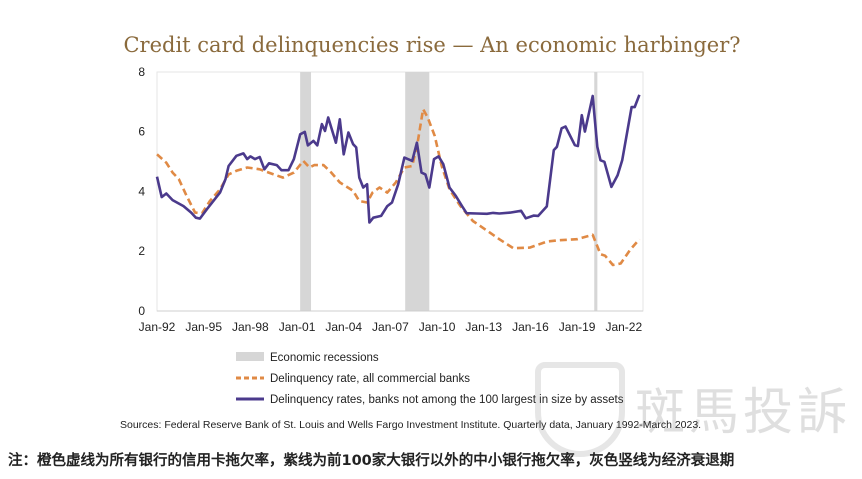 The height and width of the screenshot is (479, 862). What do you see at coordinates (250, 356) in the screenshot?
I see `legend-swatch-recessions` at bounding box center [250, 356].